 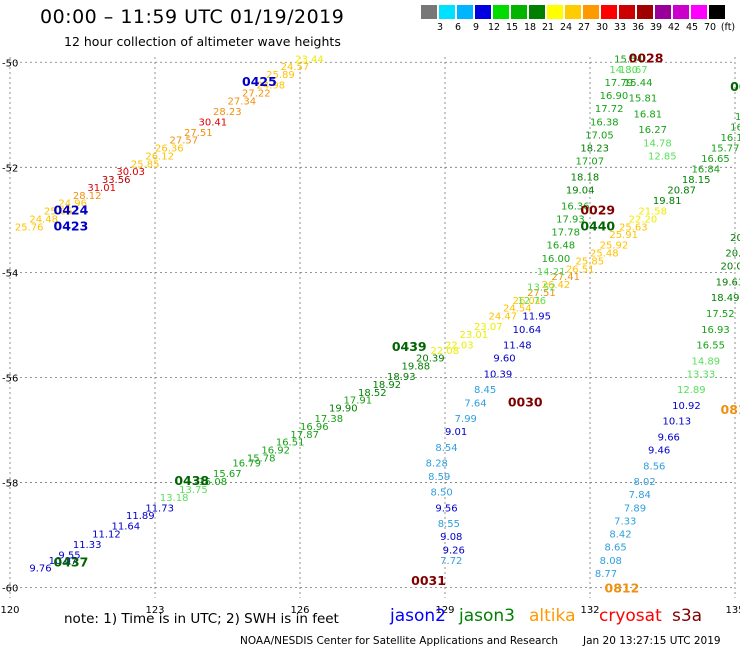 What do you see at coordinates (437, 464) in the screenshot?
I see `swh-value: 8.28` at bounding box center [437, 464].